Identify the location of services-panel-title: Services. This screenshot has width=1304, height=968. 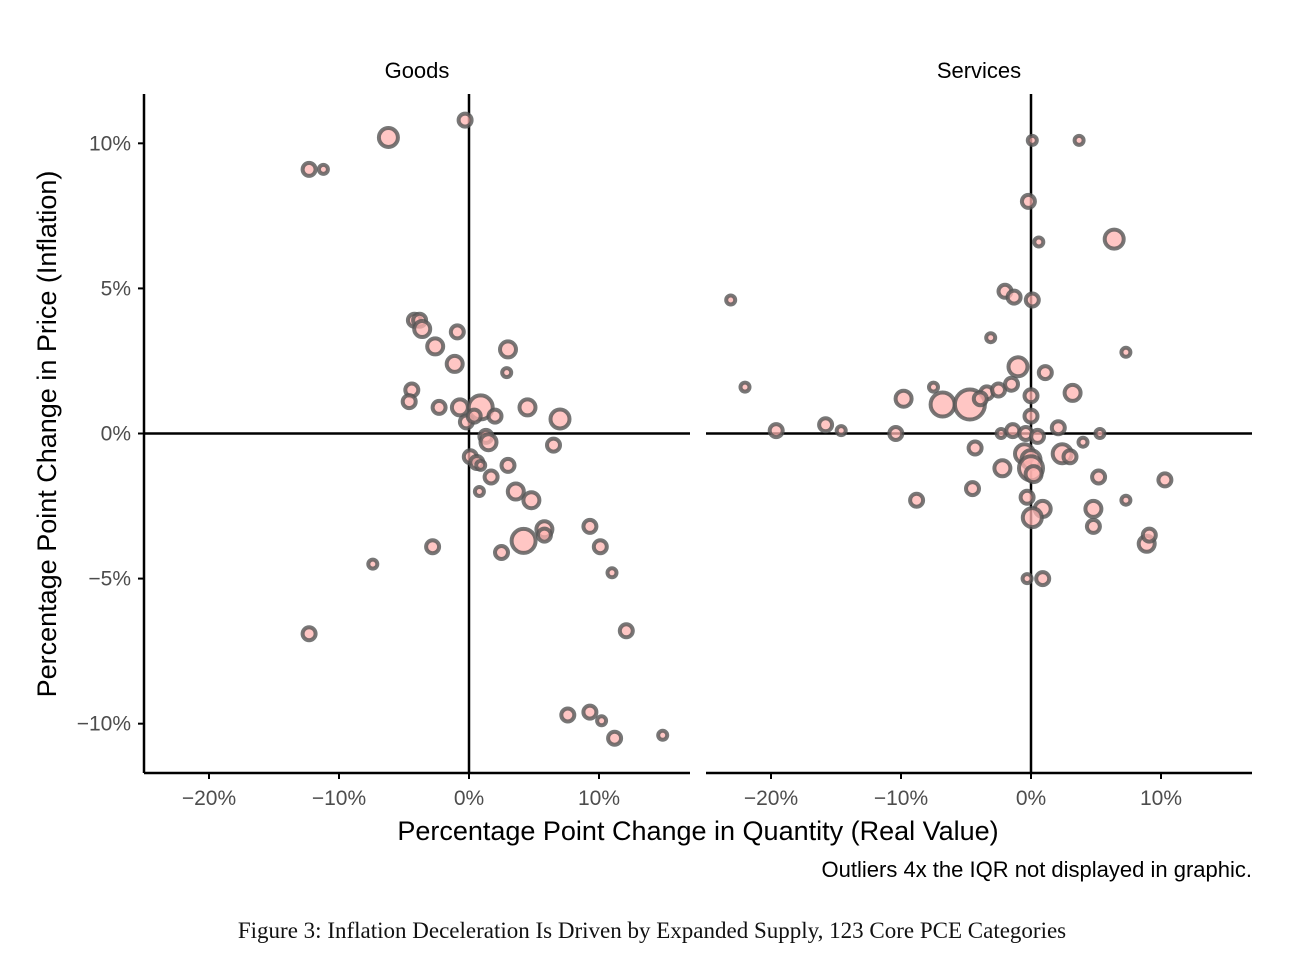
(979, 70).